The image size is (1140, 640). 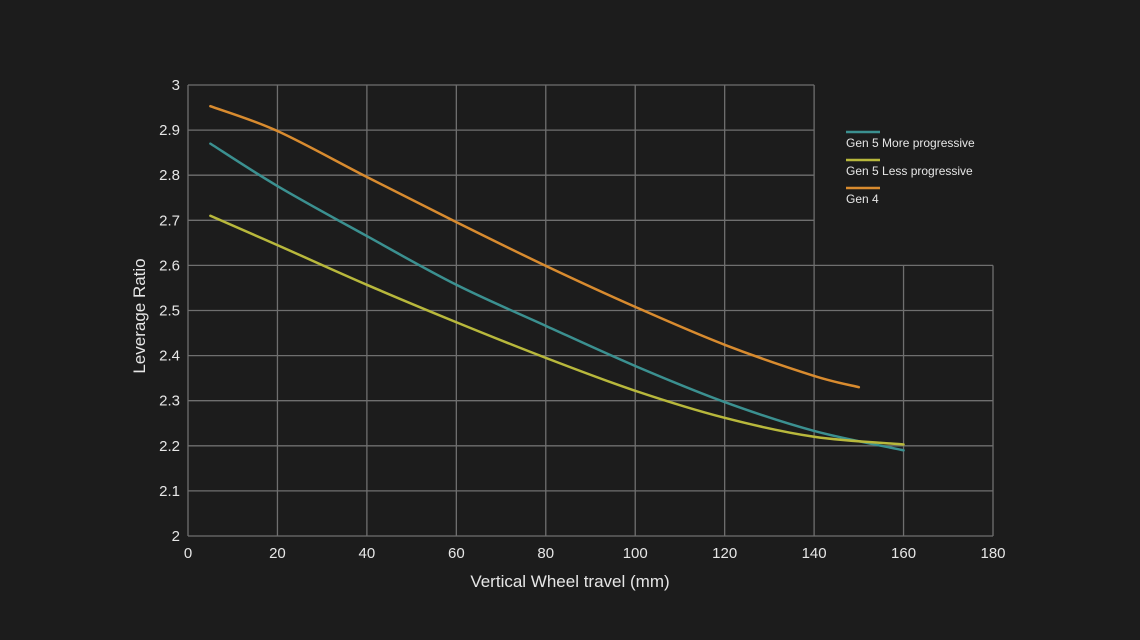 What do you see at coordinates (169, 265) in the screenshot?
I see `y-tick-label: 2.6` at bounding box center [169, 265].